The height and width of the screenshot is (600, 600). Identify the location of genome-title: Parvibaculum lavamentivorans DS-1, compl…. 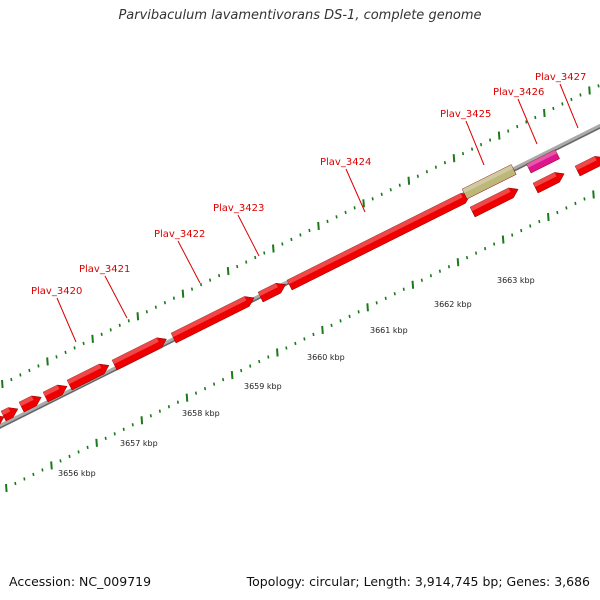
(300, 15).